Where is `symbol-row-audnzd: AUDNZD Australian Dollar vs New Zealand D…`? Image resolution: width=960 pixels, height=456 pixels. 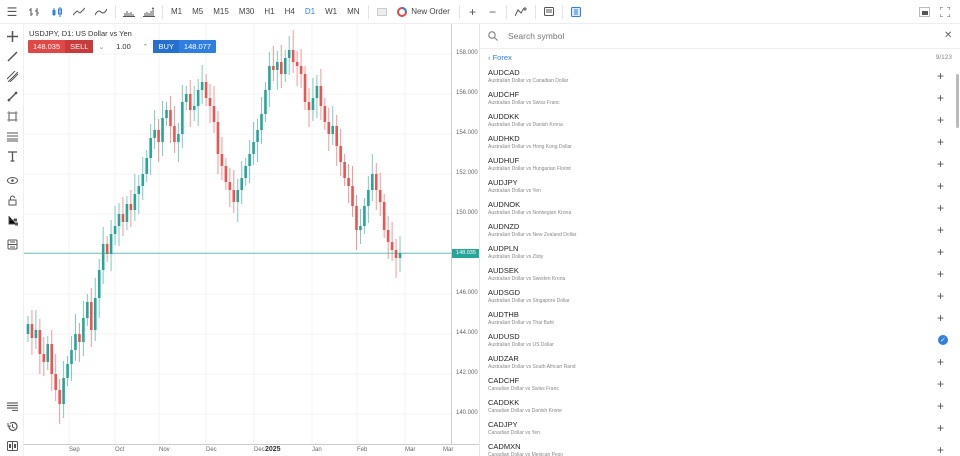
symbol-row-audnzd: AUDNZD Australian Dollar vs New Zealand D… is located at coordinates (715, 231).